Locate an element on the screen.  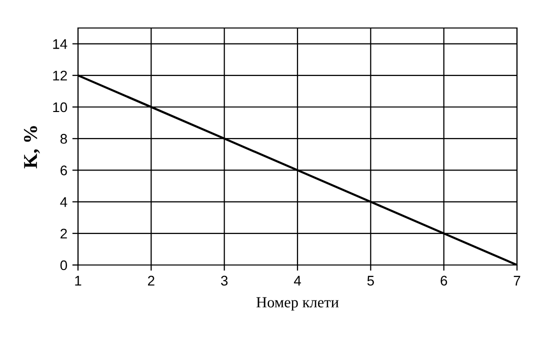
x-tick-label: 7 is located at coordinates (517, 281).